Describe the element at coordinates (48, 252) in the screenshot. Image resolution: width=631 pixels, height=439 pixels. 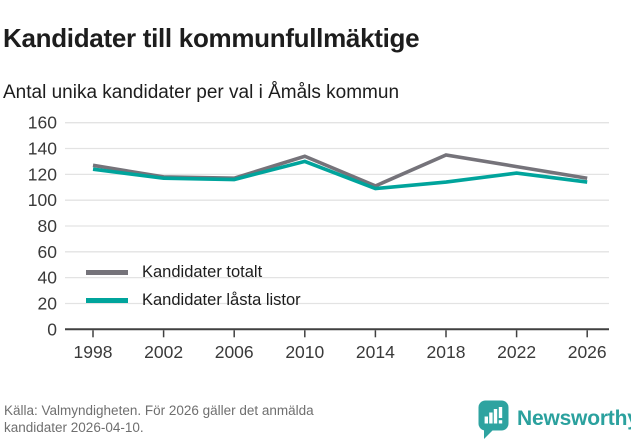
I see `y-axis-tick-label: 60` at that location.